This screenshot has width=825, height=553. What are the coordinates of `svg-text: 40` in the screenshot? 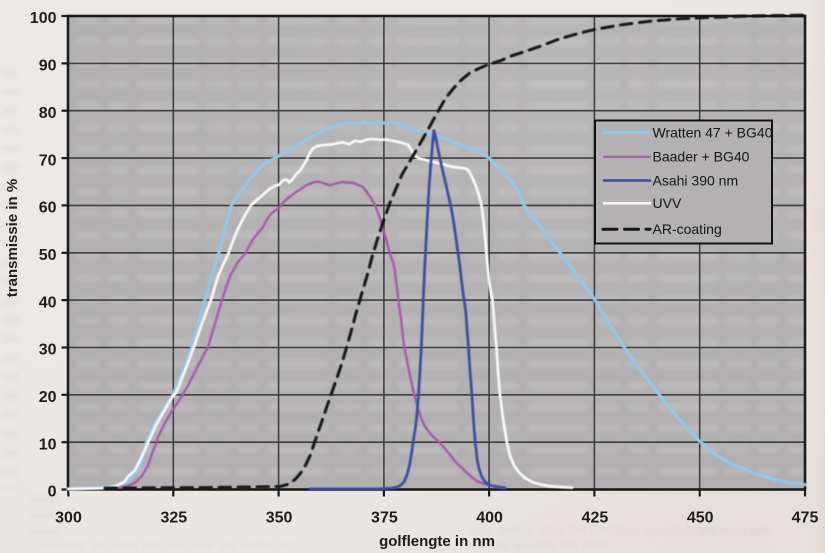 It's located at (48, 302).